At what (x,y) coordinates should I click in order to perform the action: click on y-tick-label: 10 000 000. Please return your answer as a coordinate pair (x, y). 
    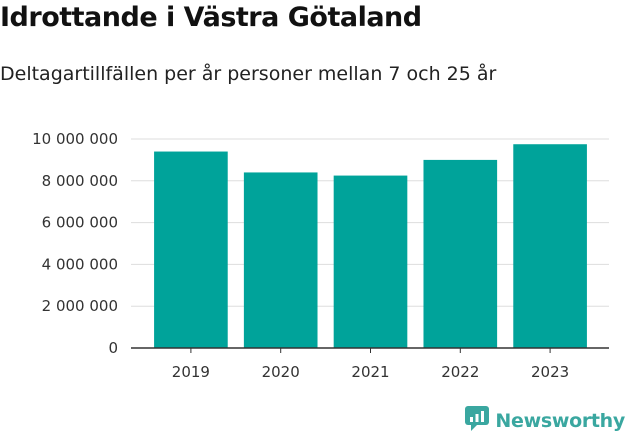
    Looking at the image, I should click on (75, 139).